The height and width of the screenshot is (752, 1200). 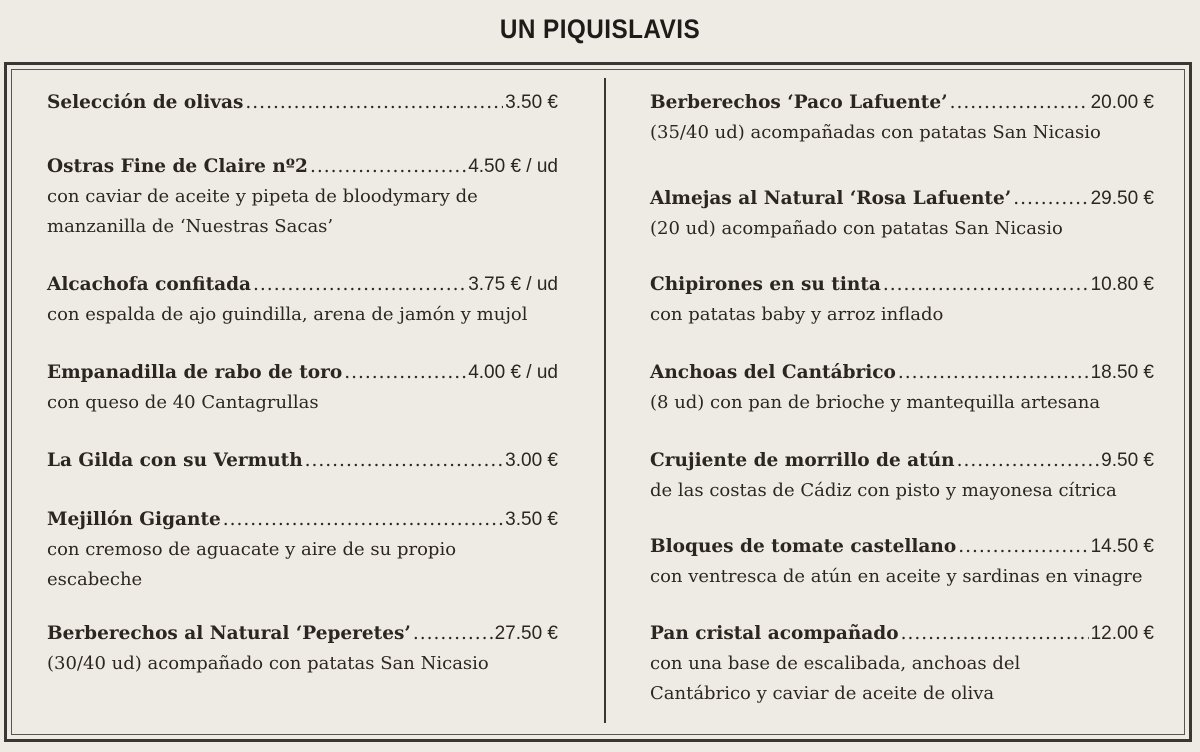 I want to click on dish-price: 10.80 €, so click(x=1122, y=284).